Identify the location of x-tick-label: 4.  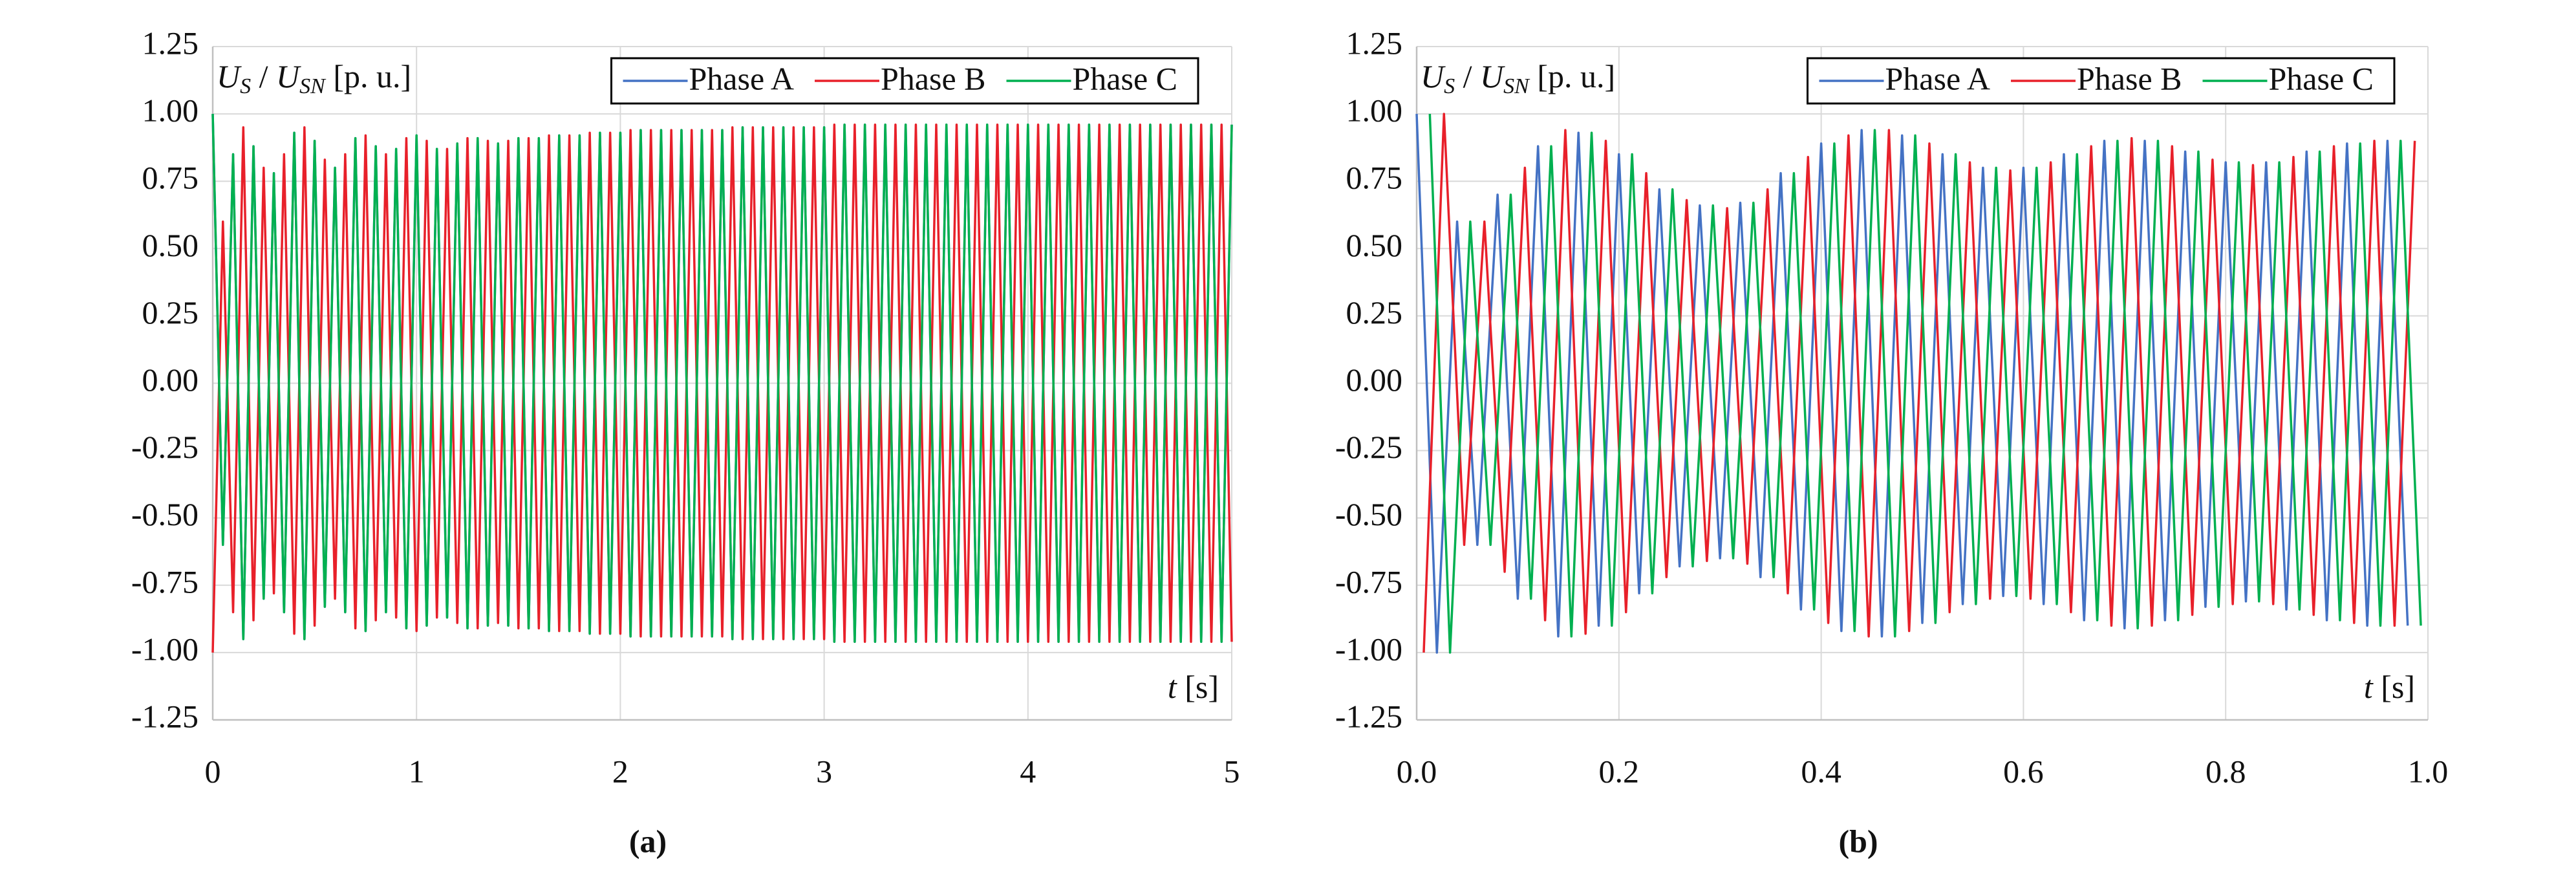
(1028, 771).